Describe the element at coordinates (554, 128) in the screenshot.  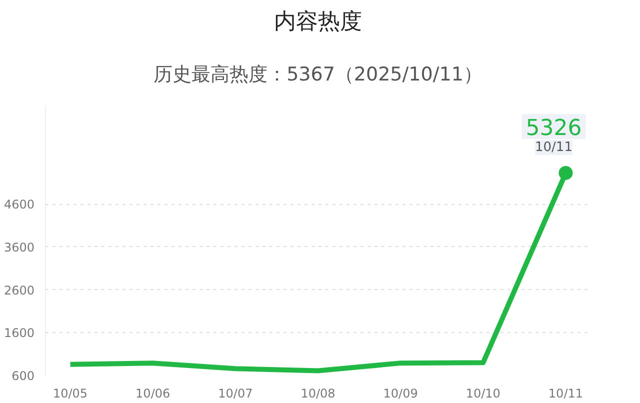
I see `annotation: 5326` at that location.